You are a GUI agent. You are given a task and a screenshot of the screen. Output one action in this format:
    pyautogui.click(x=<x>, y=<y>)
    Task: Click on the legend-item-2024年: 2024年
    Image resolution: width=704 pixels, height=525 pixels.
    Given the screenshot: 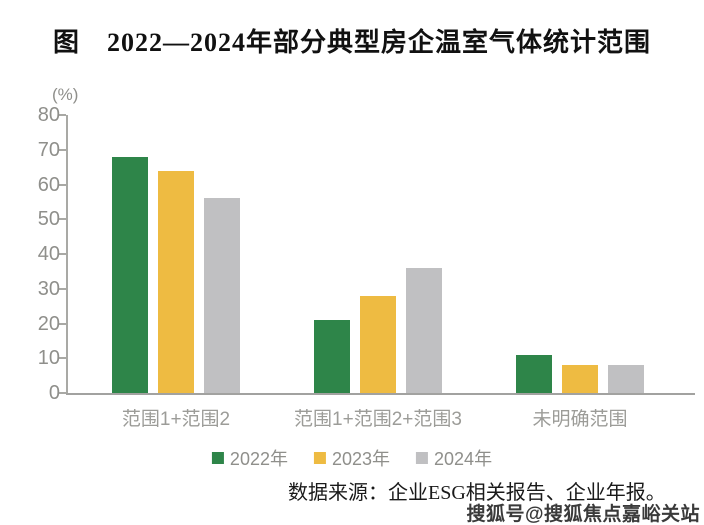 What is the action you would take?
    pyautogui.click(x=454, y=458)
    